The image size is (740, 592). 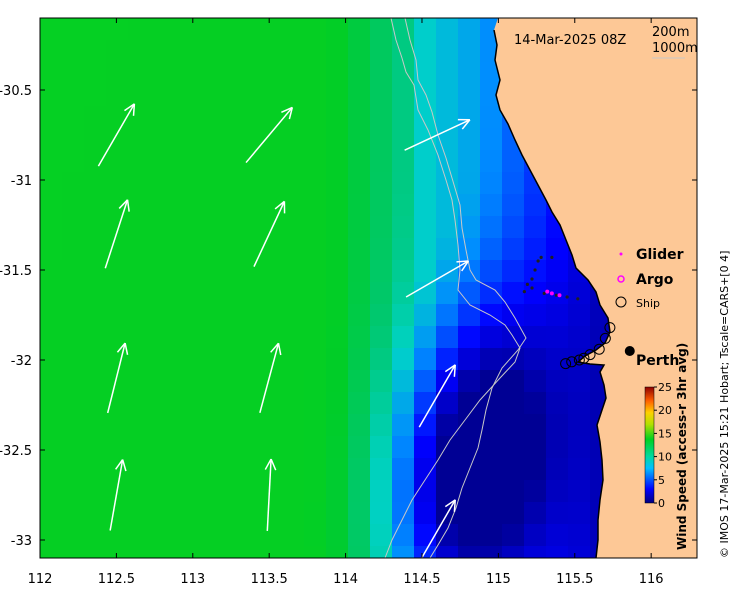 I want to click on glider-position, so click(x=578, y=299).